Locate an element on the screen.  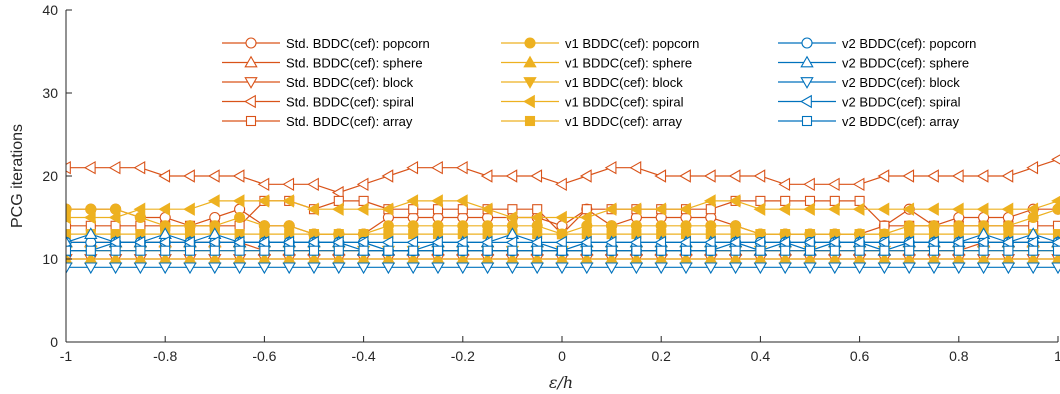
legend-item: v2 BDDC(cef): array is located at coordinates (869, 121).